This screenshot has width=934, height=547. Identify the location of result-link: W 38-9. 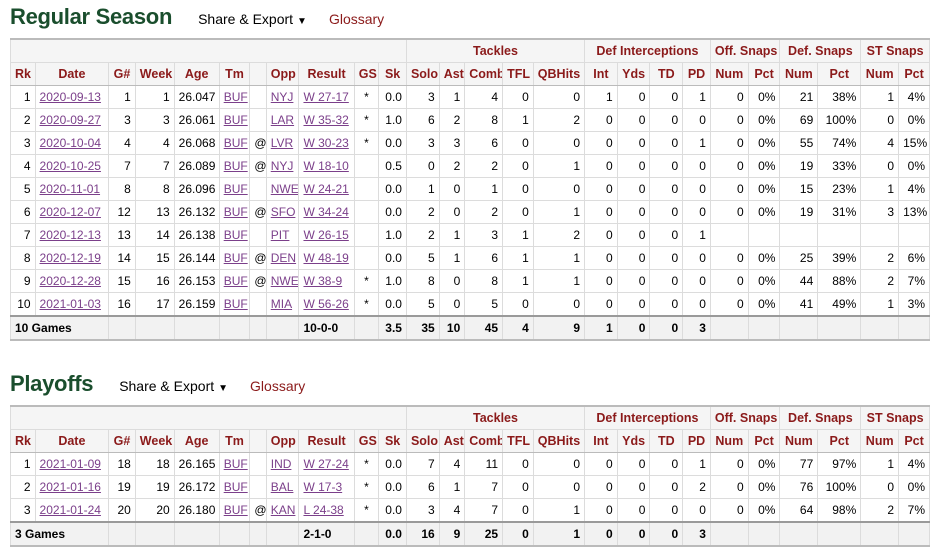
(323, 281).